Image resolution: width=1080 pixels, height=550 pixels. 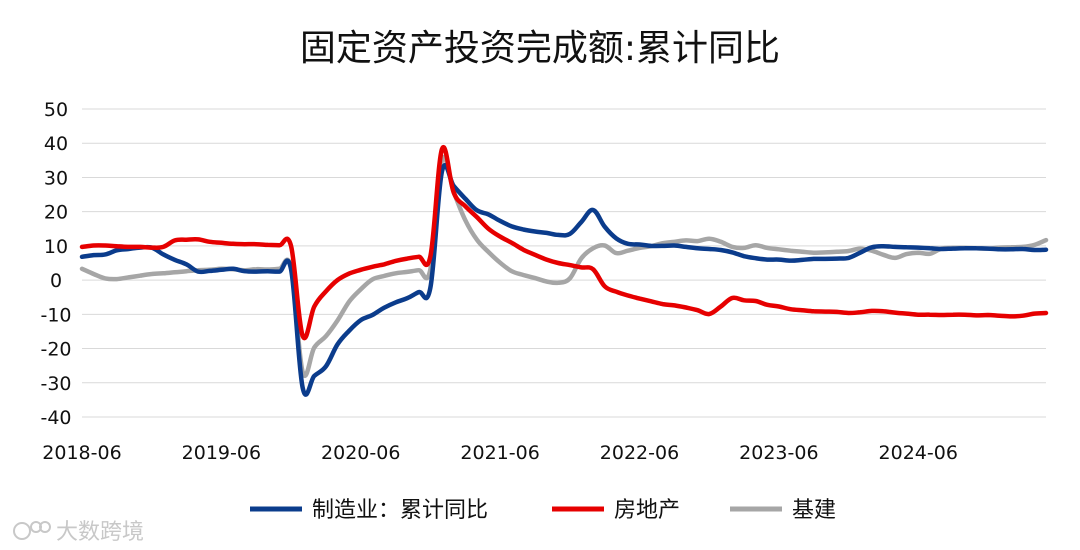 What do you see at coordinates (55, 315) in the screenshot?
I see `y-tick-label: -10` at bounding box center [55, 315].